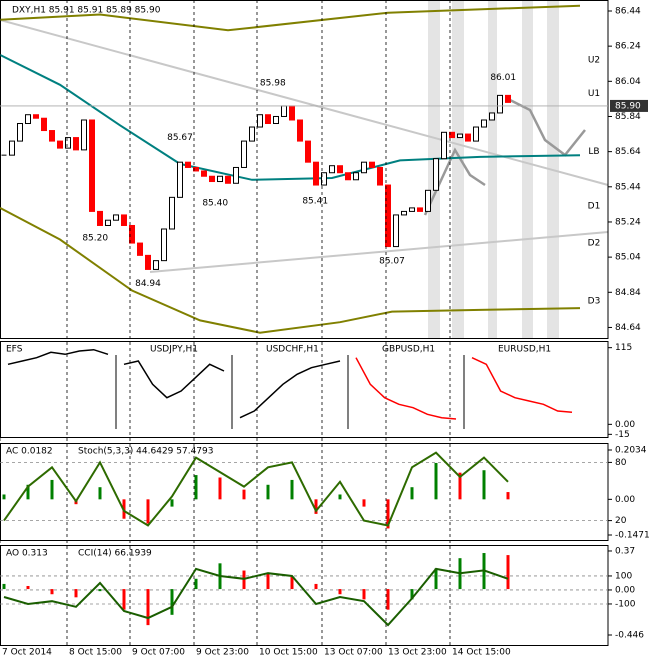 This screenshot has height=660, width=650. What do you see at coordinates (174, 350) in the screenshot?
I see `mini-title: USDJPY,H1` at bounding box center [174, 350].